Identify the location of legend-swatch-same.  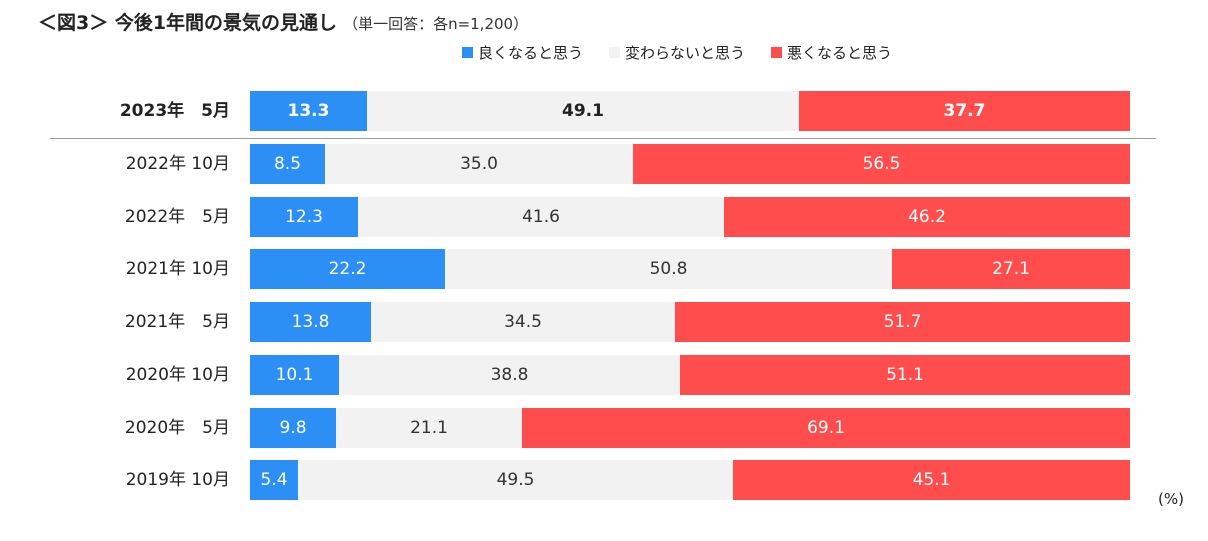
(615, 52).